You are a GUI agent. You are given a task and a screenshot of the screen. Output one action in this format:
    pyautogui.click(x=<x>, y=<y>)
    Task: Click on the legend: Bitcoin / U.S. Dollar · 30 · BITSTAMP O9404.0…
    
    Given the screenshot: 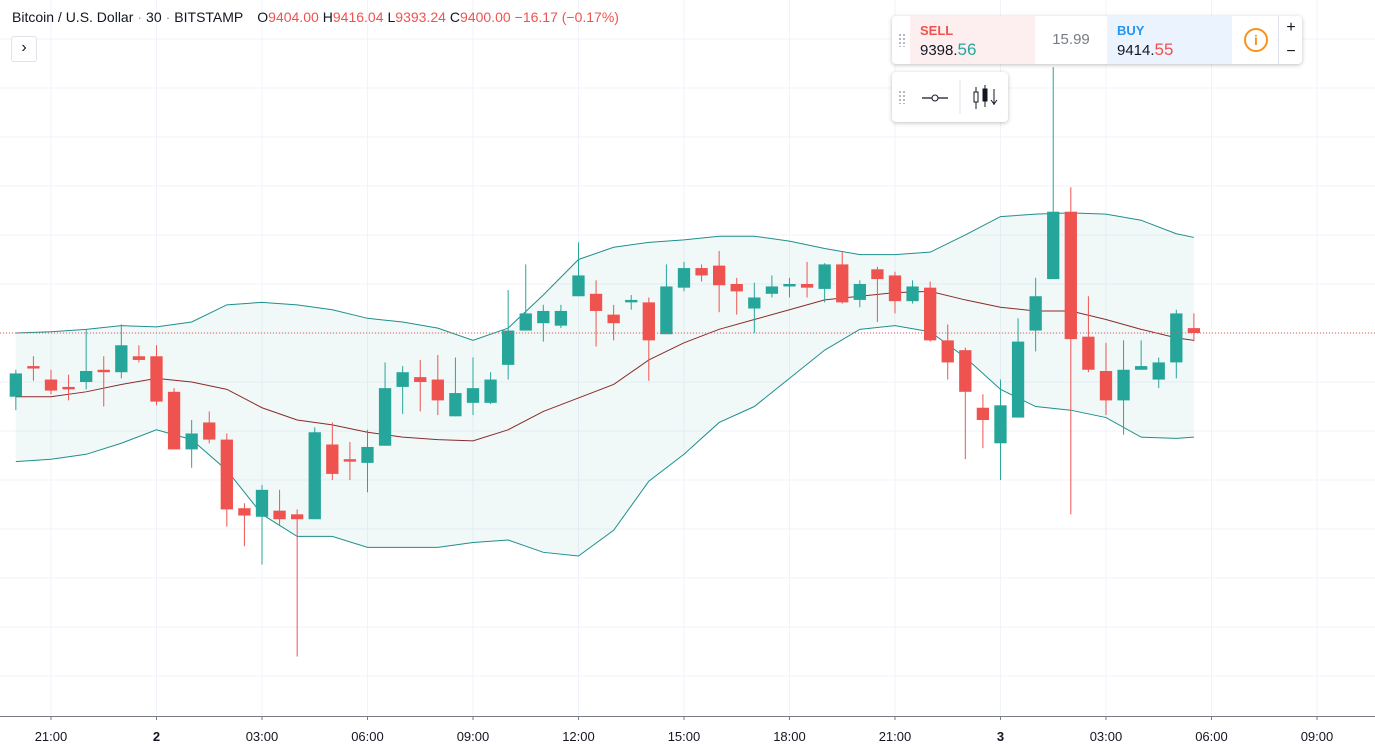 What is the action you would take?
    pyautogui.click(x=317, y=17)
    